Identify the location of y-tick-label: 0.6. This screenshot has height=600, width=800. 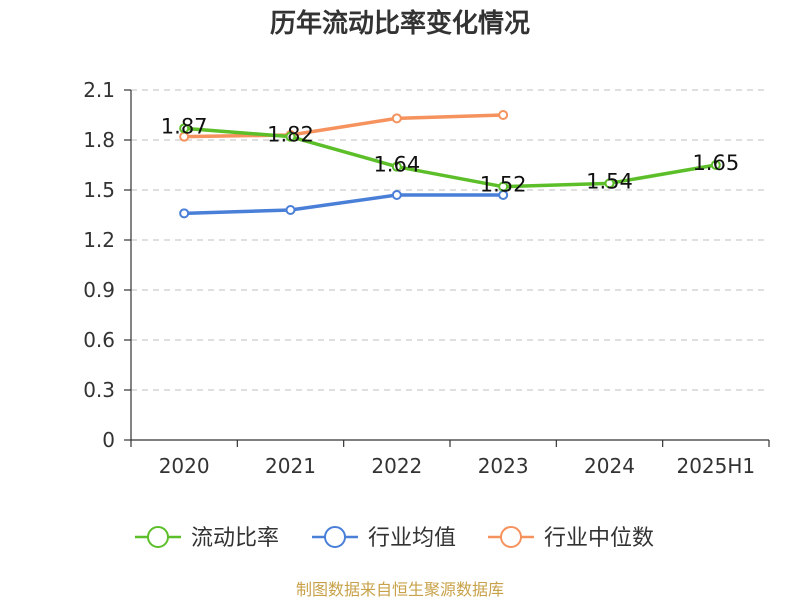
(99, 340).